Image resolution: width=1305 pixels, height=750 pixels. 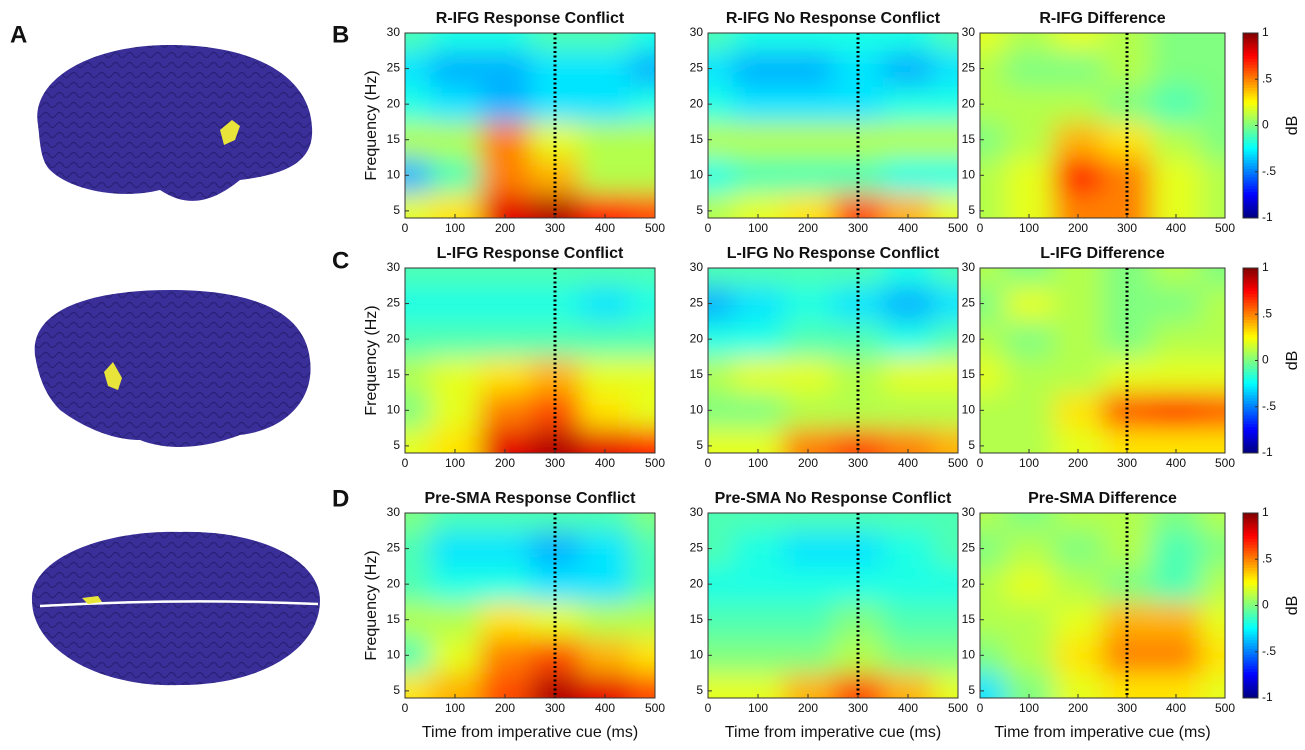 What do you see at coordinates (833, 360) in the screenshot?
I see `heatmap` at bounding box center [833, 360].